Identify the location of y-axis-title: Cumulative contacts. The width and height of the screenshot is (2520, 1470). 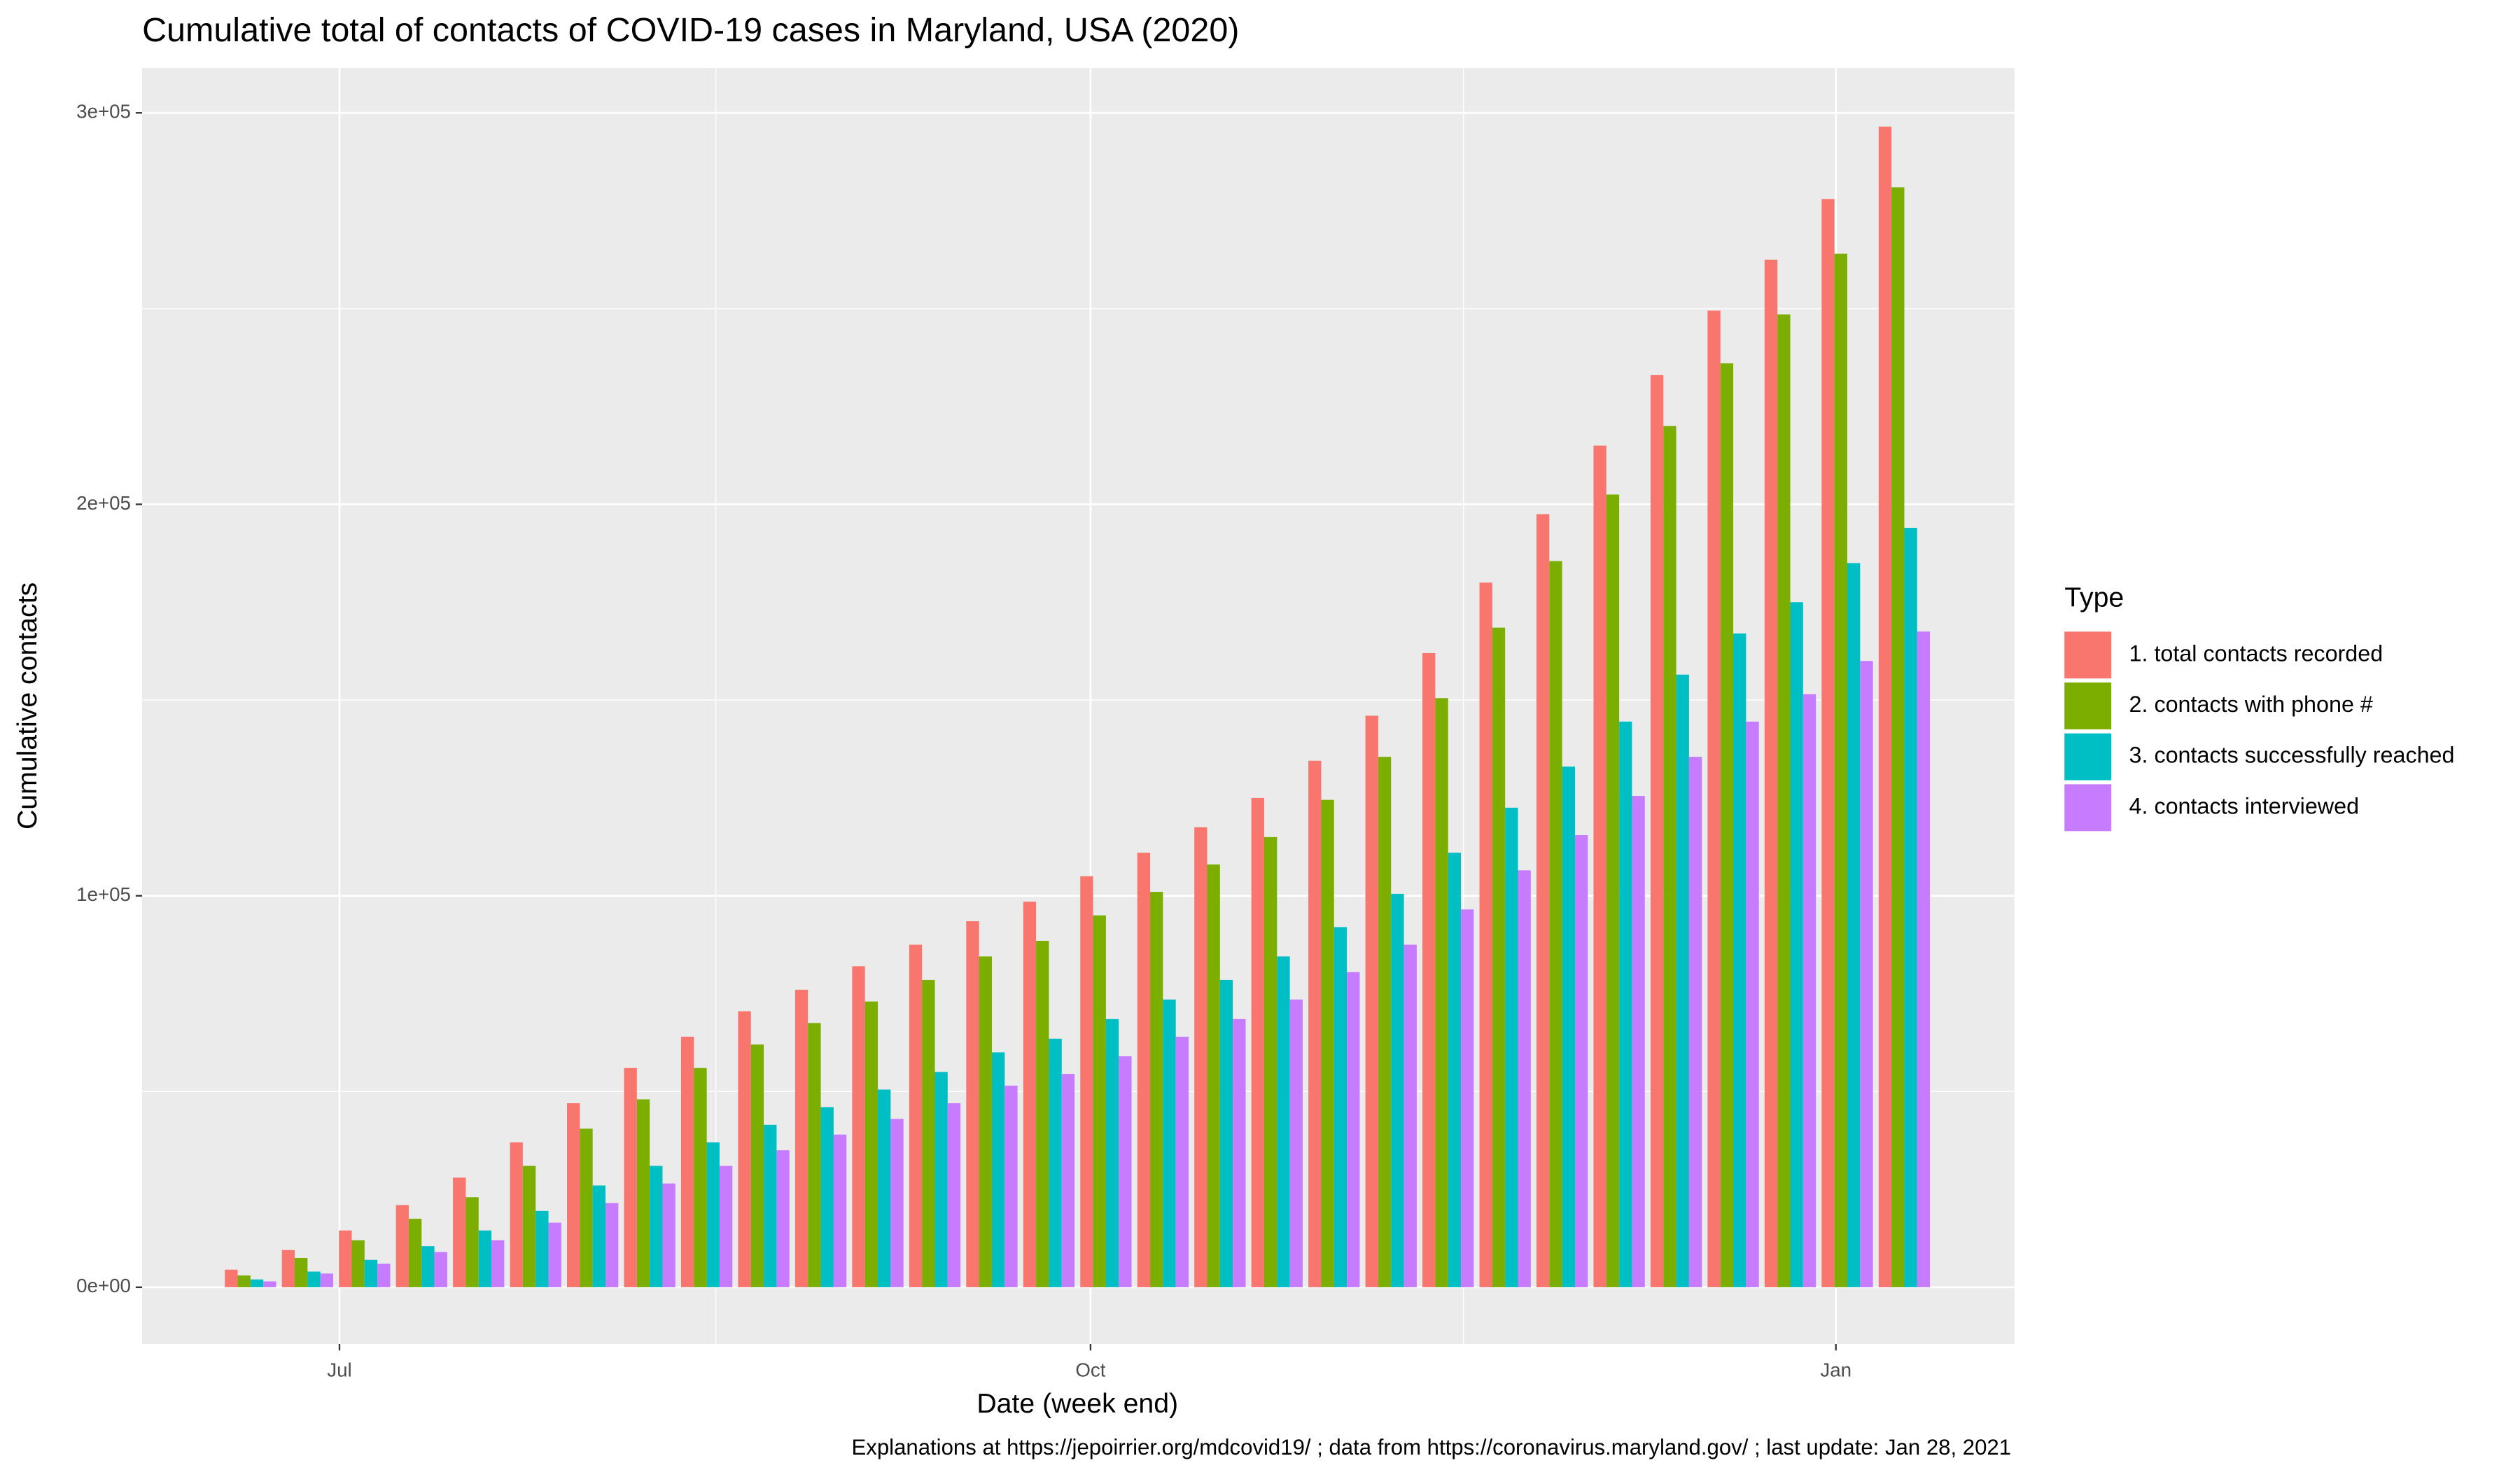
(27, 706).